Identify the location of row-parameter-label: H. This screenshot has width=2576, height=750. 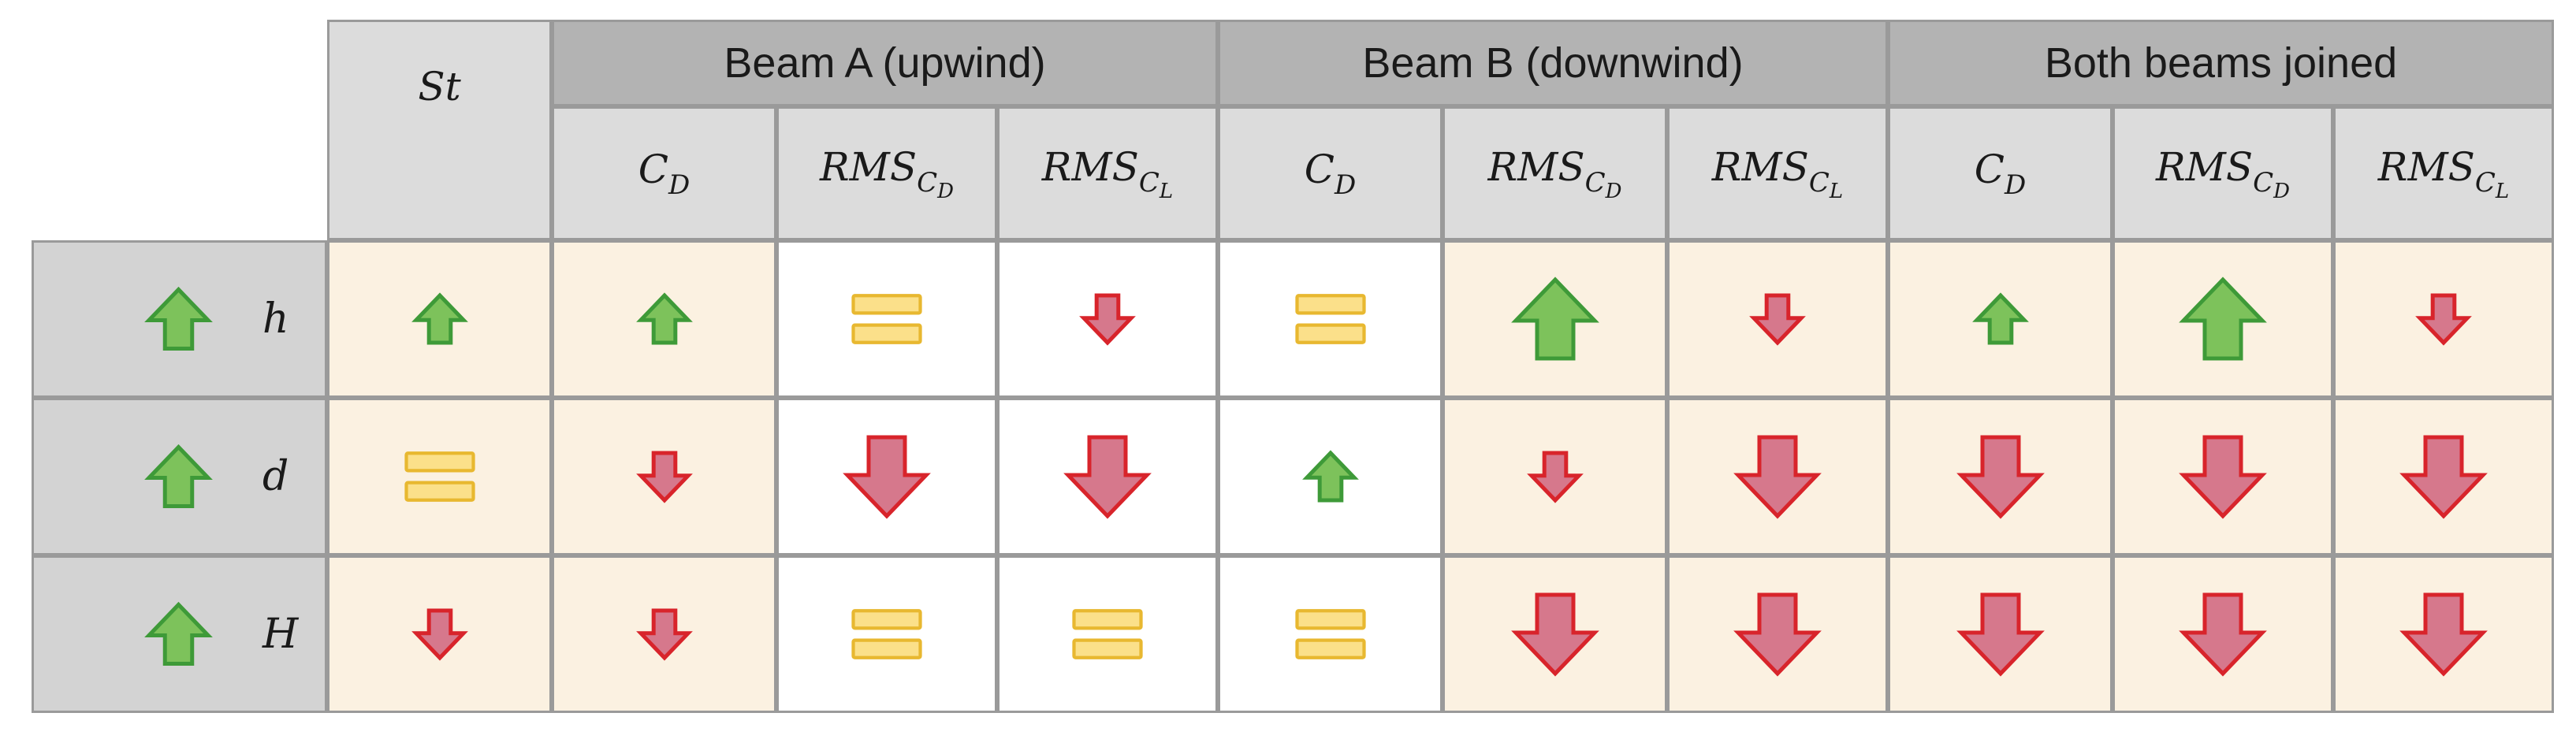
(280, 634).